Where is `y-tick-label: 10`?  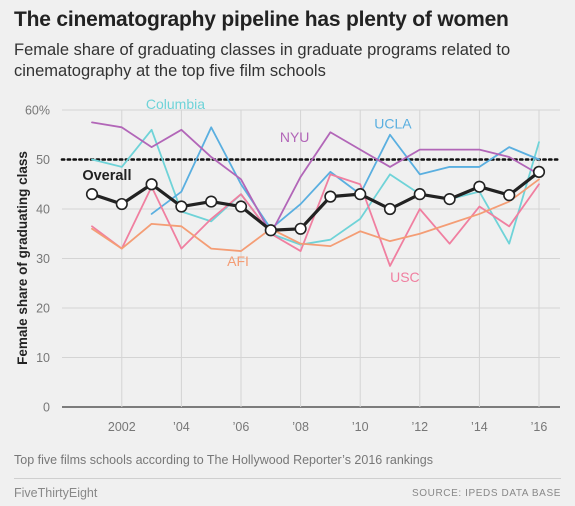 y-tick-label: 10 is located at coordinates (43, 358).